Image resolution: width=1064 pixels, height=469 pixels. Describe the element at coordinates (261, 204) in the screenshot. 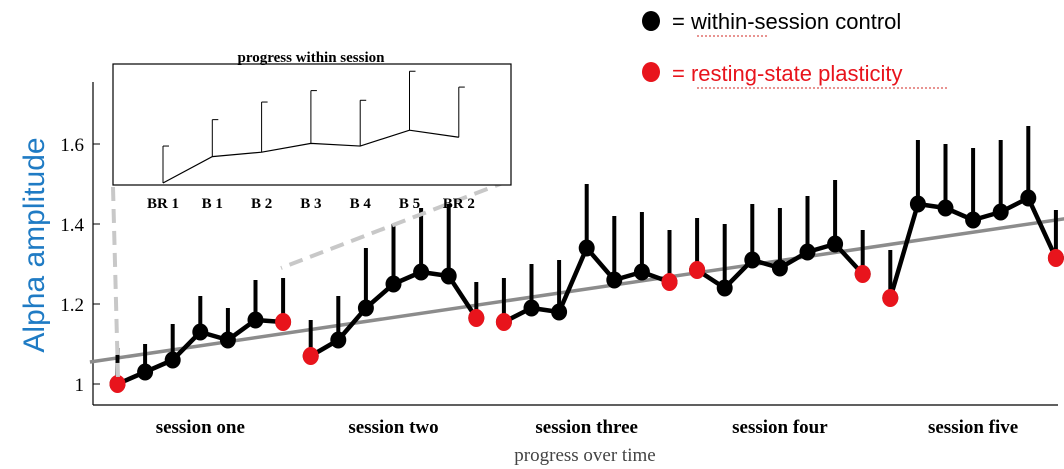

I see `inset-tick-label: B 2` at that location.